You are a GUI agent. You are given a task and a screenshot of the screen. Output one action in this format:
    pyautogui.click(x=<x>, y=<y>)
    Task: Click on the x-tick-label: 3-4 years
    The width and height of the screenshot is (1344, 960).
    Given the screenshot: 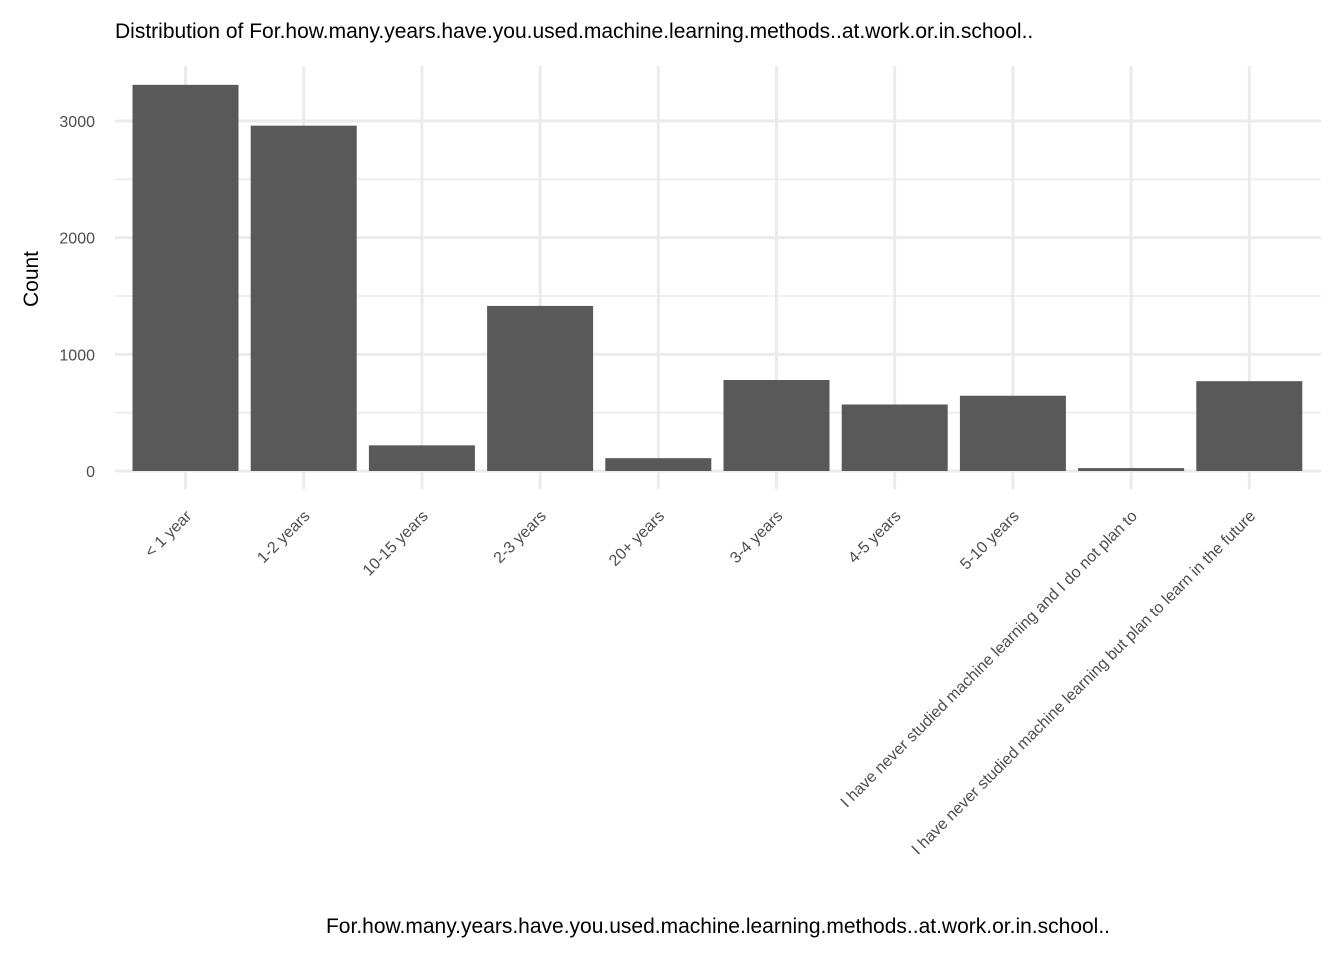 What is the action you would take?
    pyautogui.click(x=756, y=537)
    